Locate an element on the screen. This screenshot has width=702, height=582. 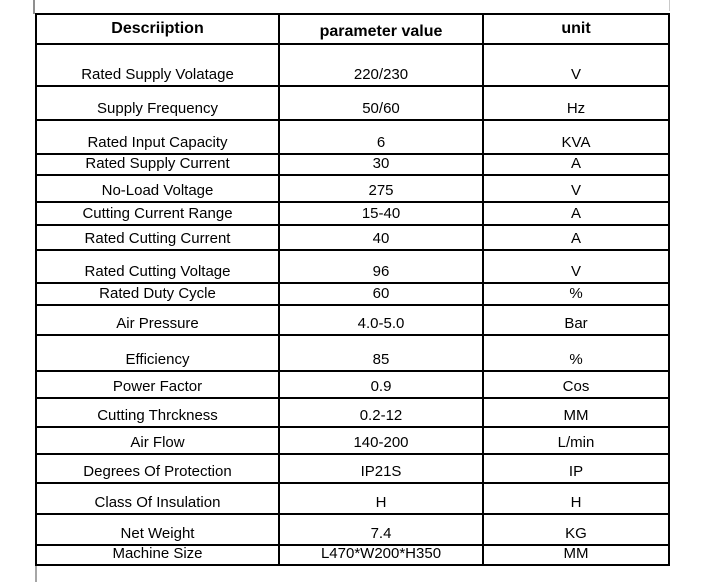
spec-value-cell: L470*W200*H350 is located at coordinates (381, 555).